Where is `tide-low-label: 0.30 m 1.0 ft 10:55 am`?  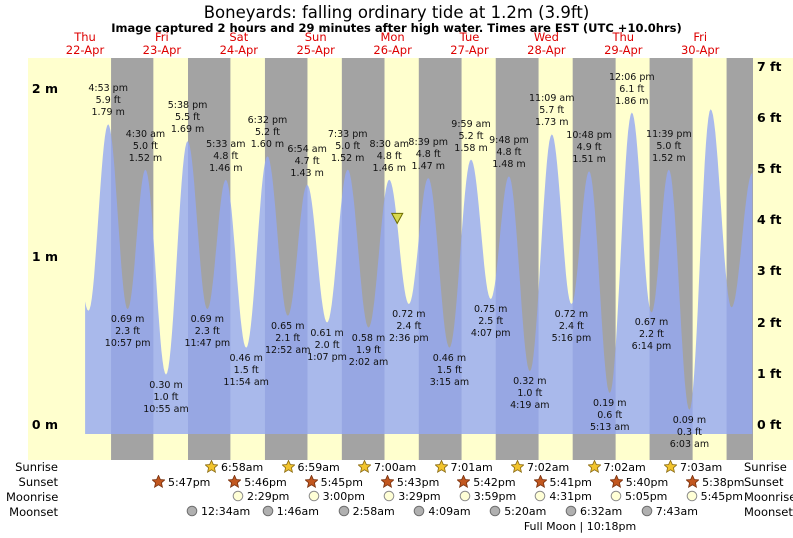
tide-low-label: 0.30 m 1.0 ft 10:55 am is located at coordinates (166, 397).